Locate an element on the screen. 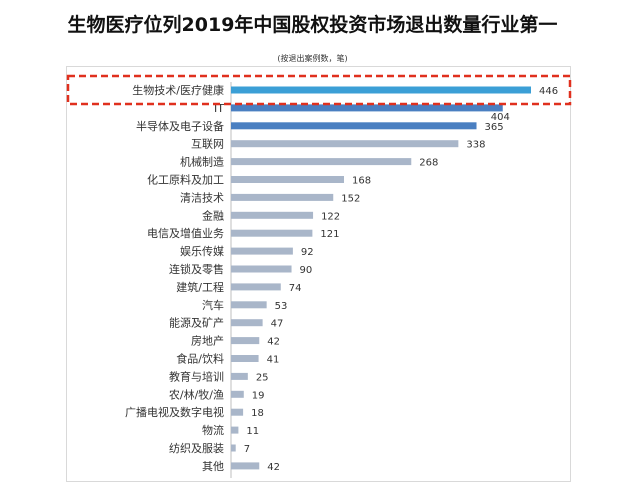 This screenshot has height=502, width=625. value-label: 121 is located at coordinates (329, 234).